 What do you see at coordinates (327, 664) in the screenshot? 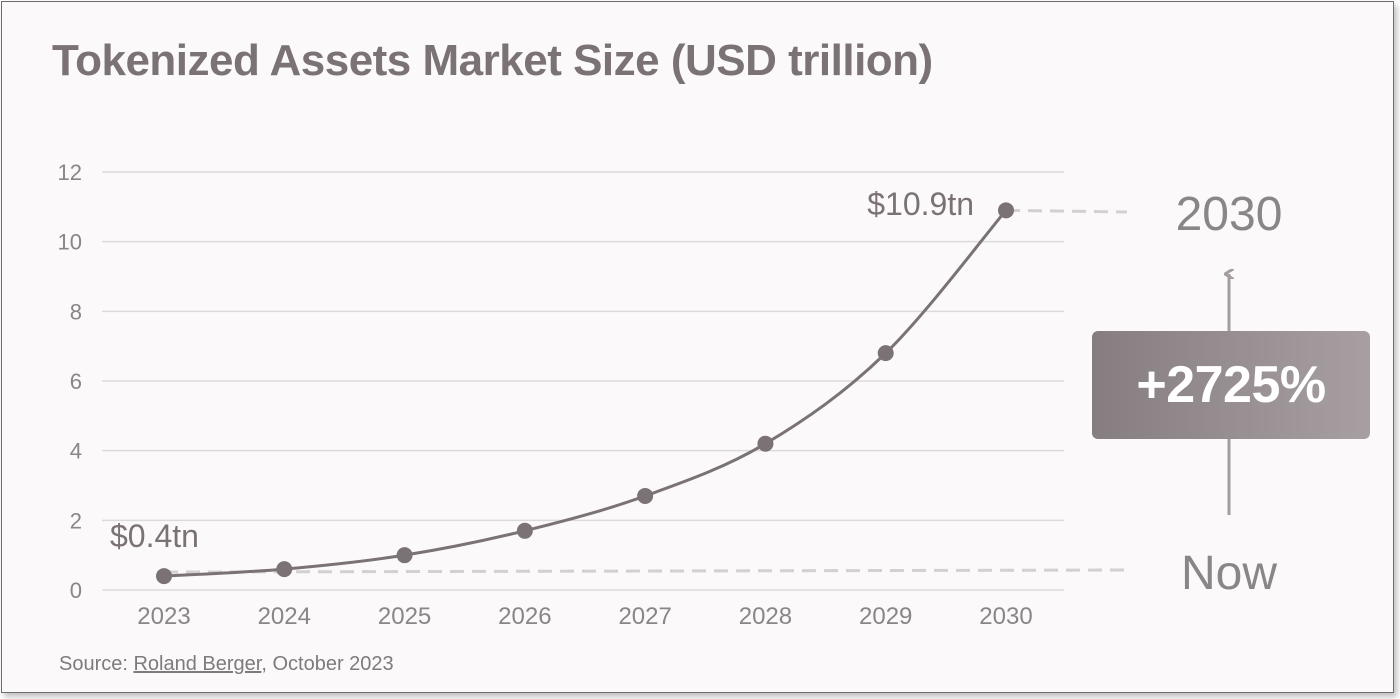
I see `source-suffix: , October 2023` at bounding box center [327, 664].